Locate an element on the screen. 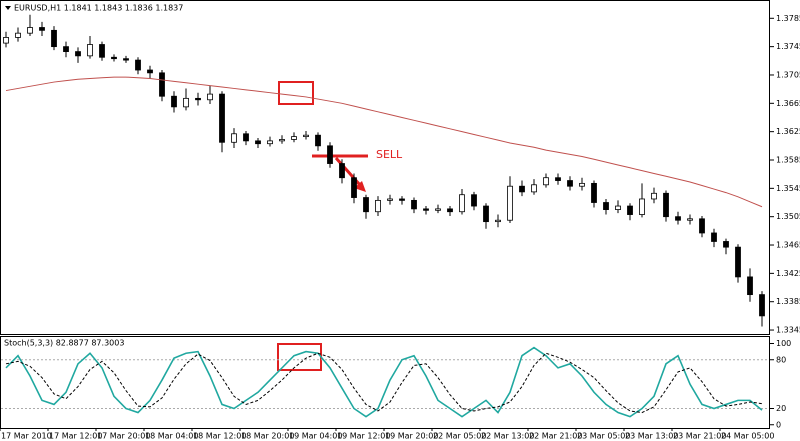 The image size is (800, 441). menu-icon is located at coordinates (8, 8).